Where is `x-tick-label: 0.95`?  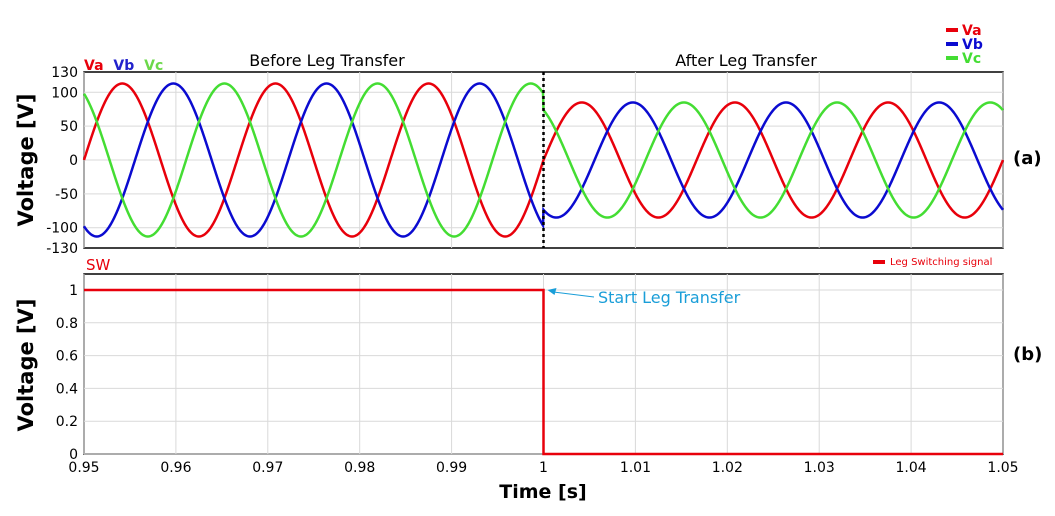 x-tick-label: 0.95 is located at coordinates (83, 468).